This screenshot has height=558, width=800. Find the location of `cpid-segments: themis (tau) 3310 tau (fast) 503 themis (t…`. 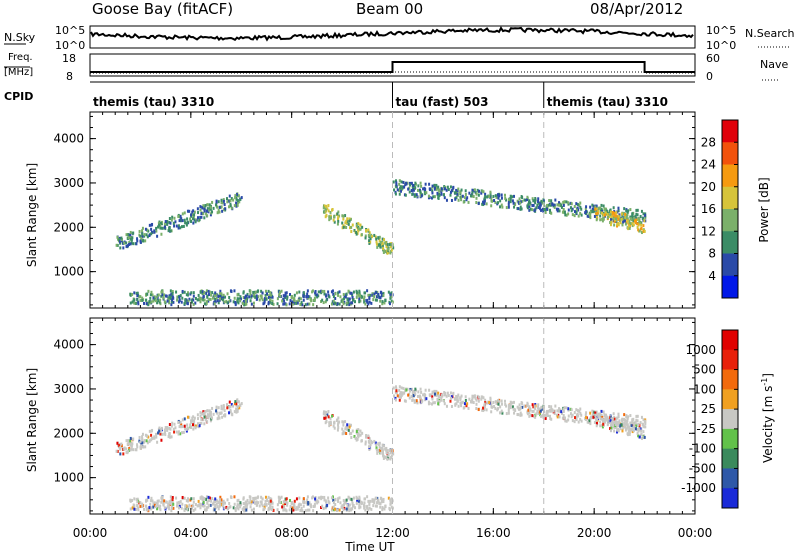

cpid-segments: themis (tau) 3310 tau (fast) 503 themis (t… is located at coordinates (380, 95).